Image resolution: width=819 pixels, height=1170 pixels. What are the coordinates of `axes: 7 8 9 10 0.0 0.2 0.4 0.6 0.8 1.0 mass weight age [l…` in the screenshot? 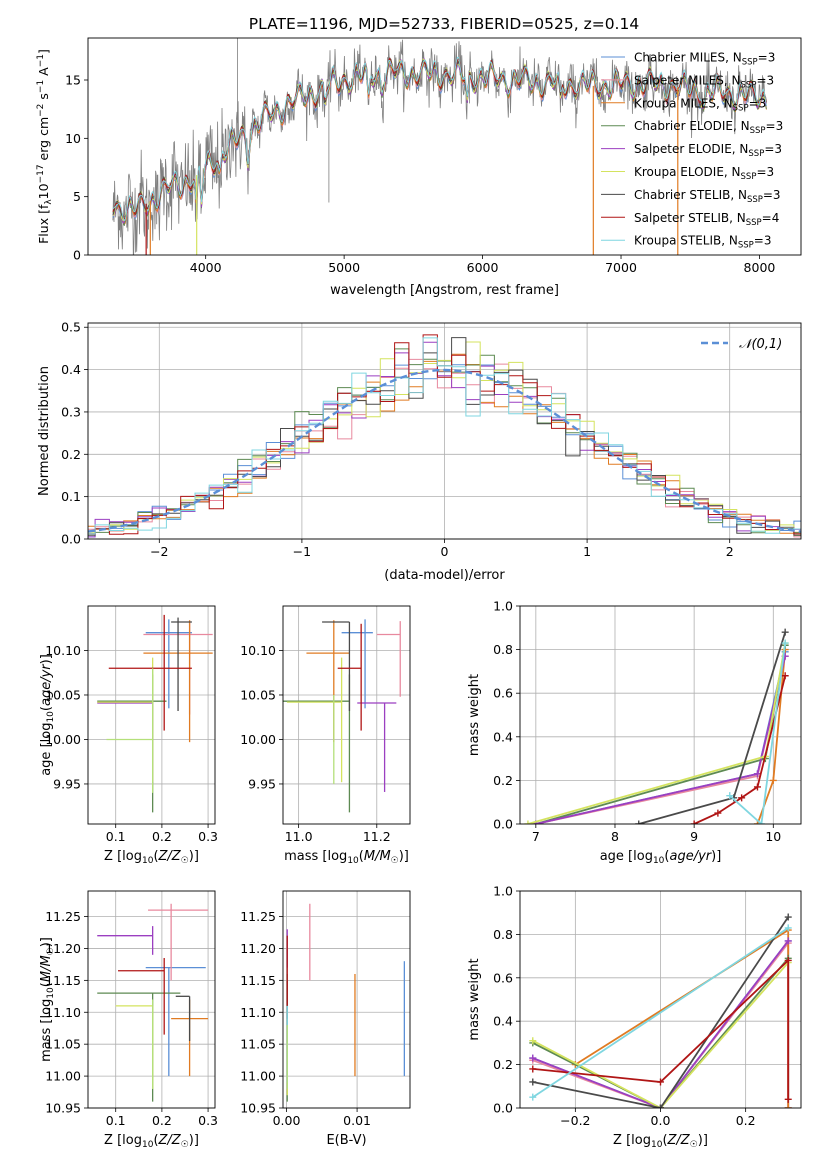 It's located at (634, 732).